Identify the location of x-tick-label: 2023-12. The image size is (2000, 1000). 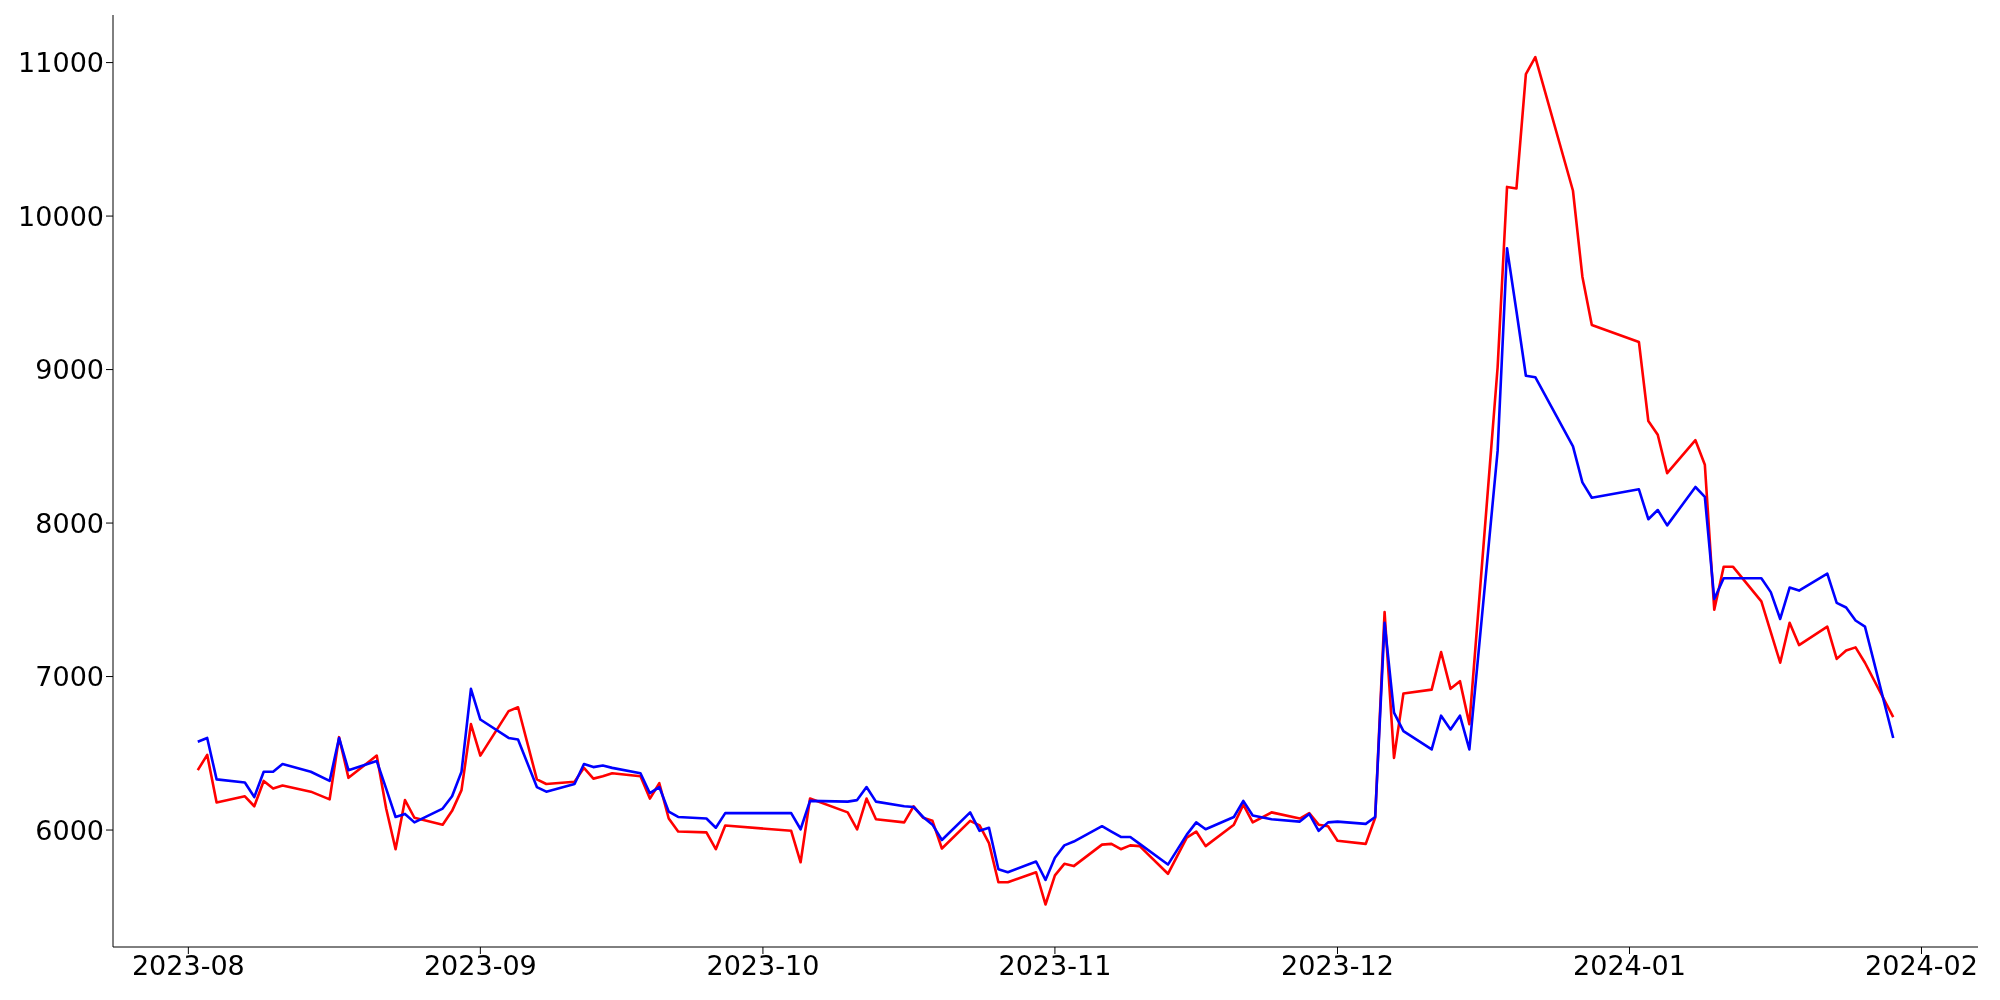
(1337, 966).